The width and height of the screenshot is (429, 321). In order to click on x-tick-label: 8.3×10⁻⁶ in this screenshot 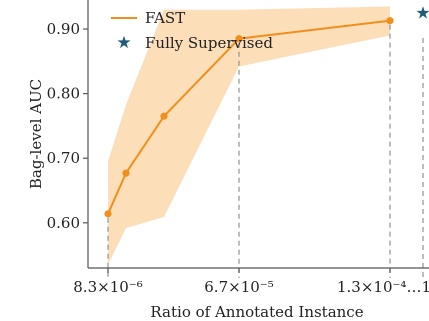, I will do `click(107, 287)`.